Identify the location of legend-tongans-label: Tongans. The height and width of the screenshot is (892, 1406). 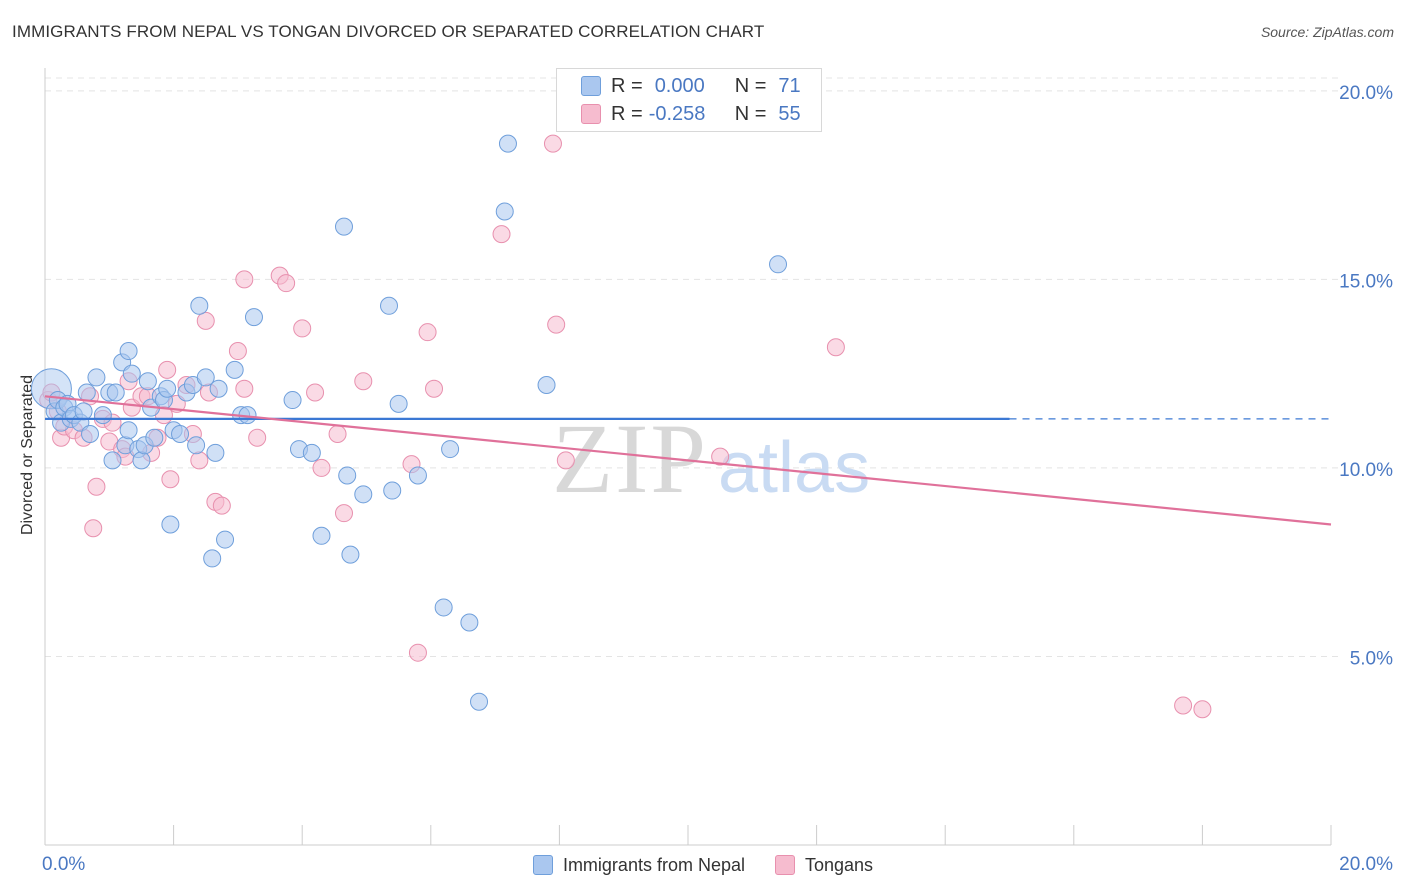
(839, 864).